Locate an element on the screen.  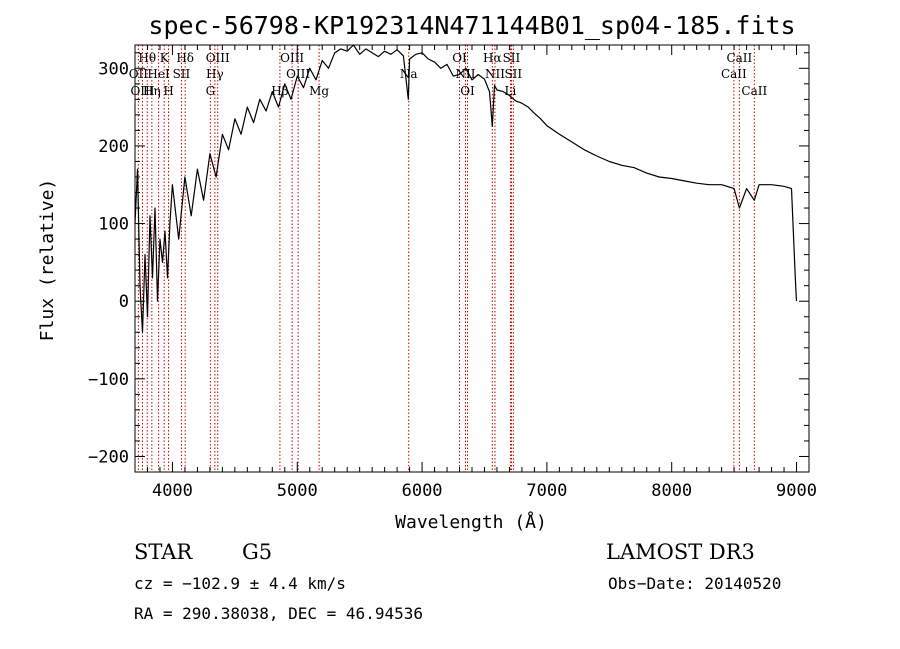
redshift-cz: cz = −102.9 ± 4.4 km/s is located at coordinates (240, 583).